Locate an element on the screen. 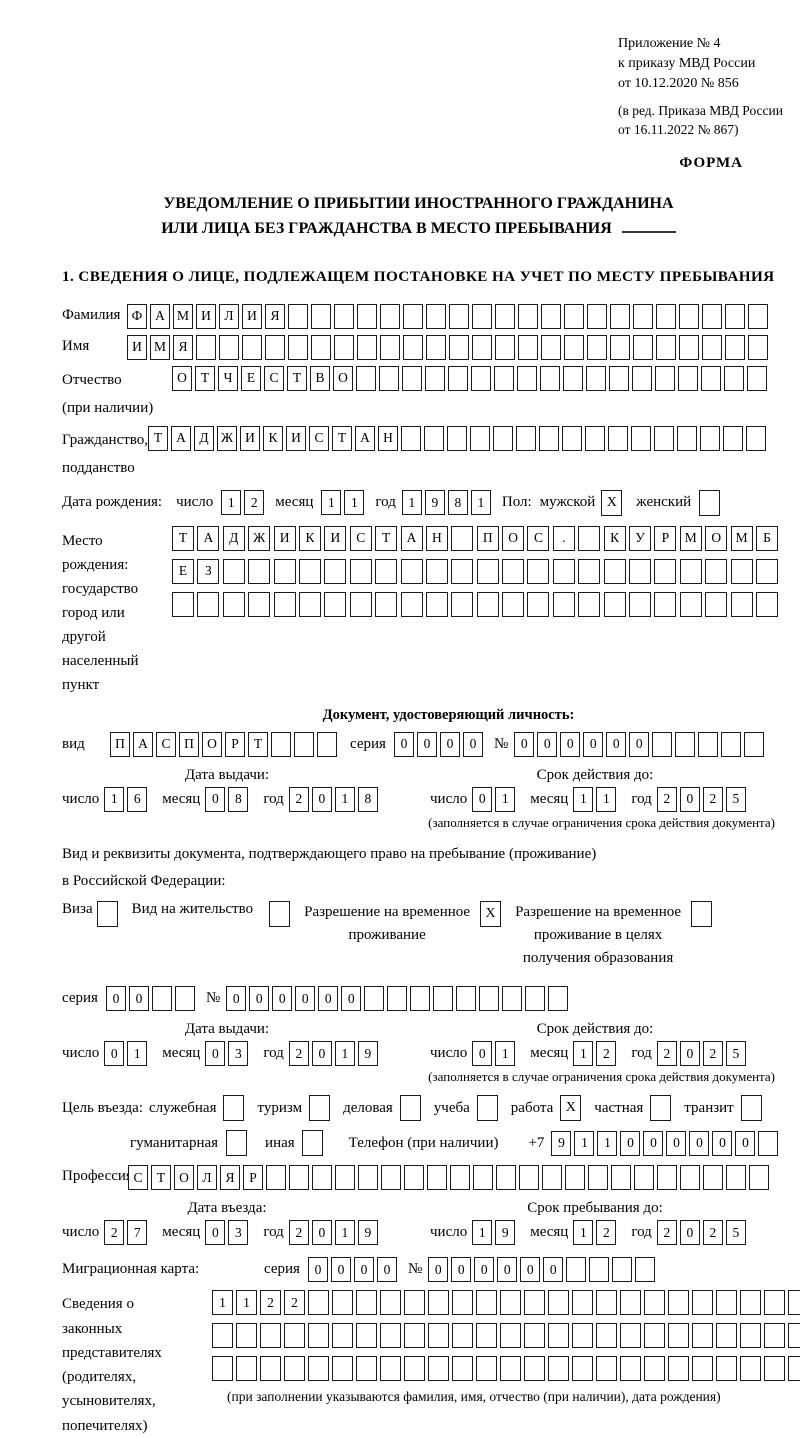 This screenshot has height=1438, width=800. char-cell: Б is located at coordinates (766, 538).